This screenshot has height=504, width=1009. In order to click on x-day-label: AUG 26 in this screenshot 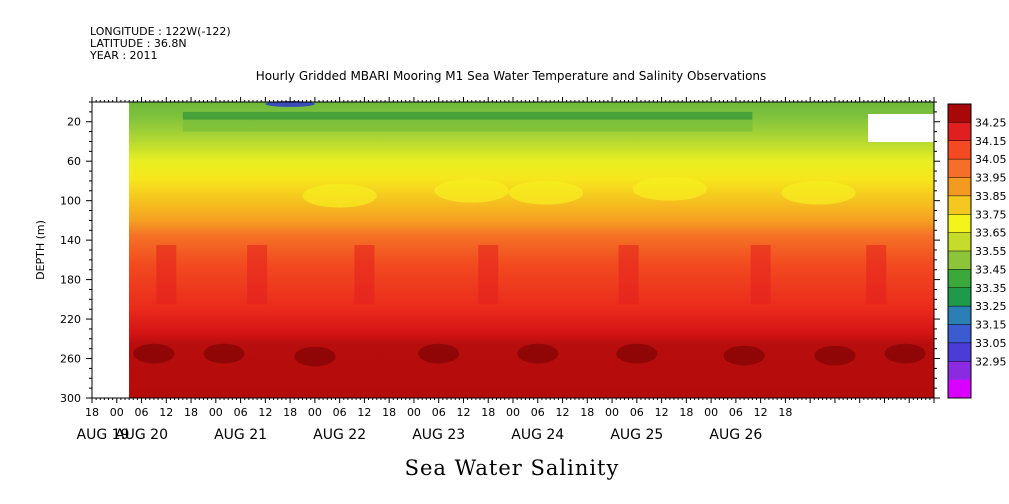, I will do `click(735, 435)`.